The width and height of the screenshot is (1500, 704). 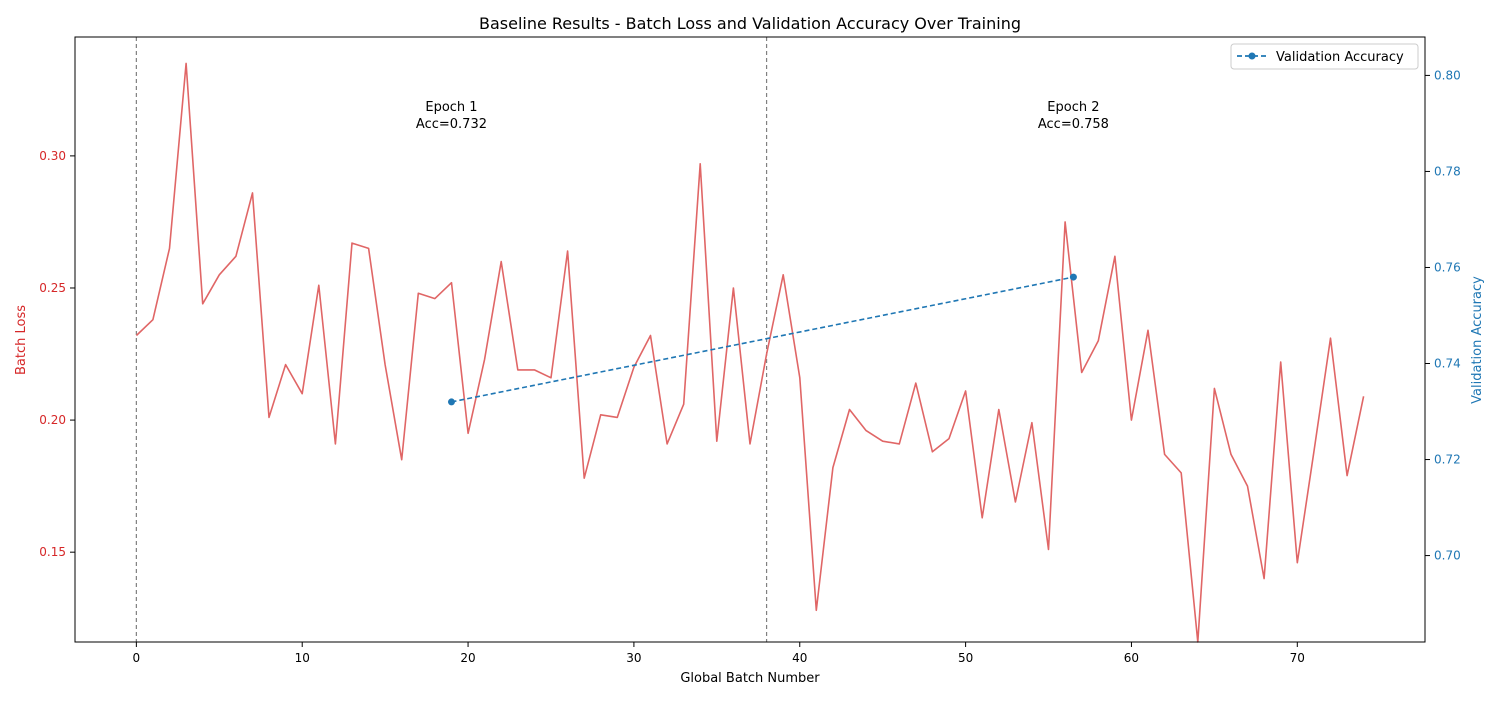 What do you see at coordinates (302, 658) in the screenshot?
I see `x-tick-label: 10` at bounding box center [302, 658].